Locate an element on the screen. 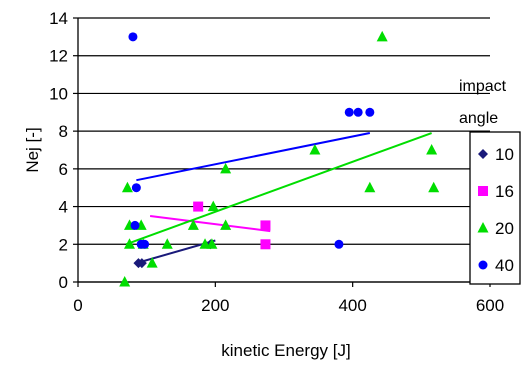  y-tick-label-6: 6 is located at coordinates (63, 169).